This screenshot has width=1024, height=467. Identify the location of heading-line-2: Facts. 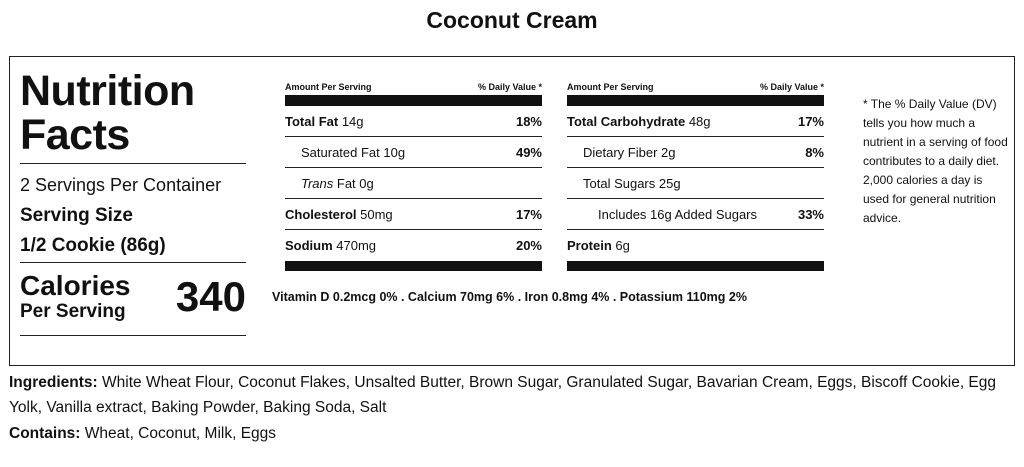
(75, 135).